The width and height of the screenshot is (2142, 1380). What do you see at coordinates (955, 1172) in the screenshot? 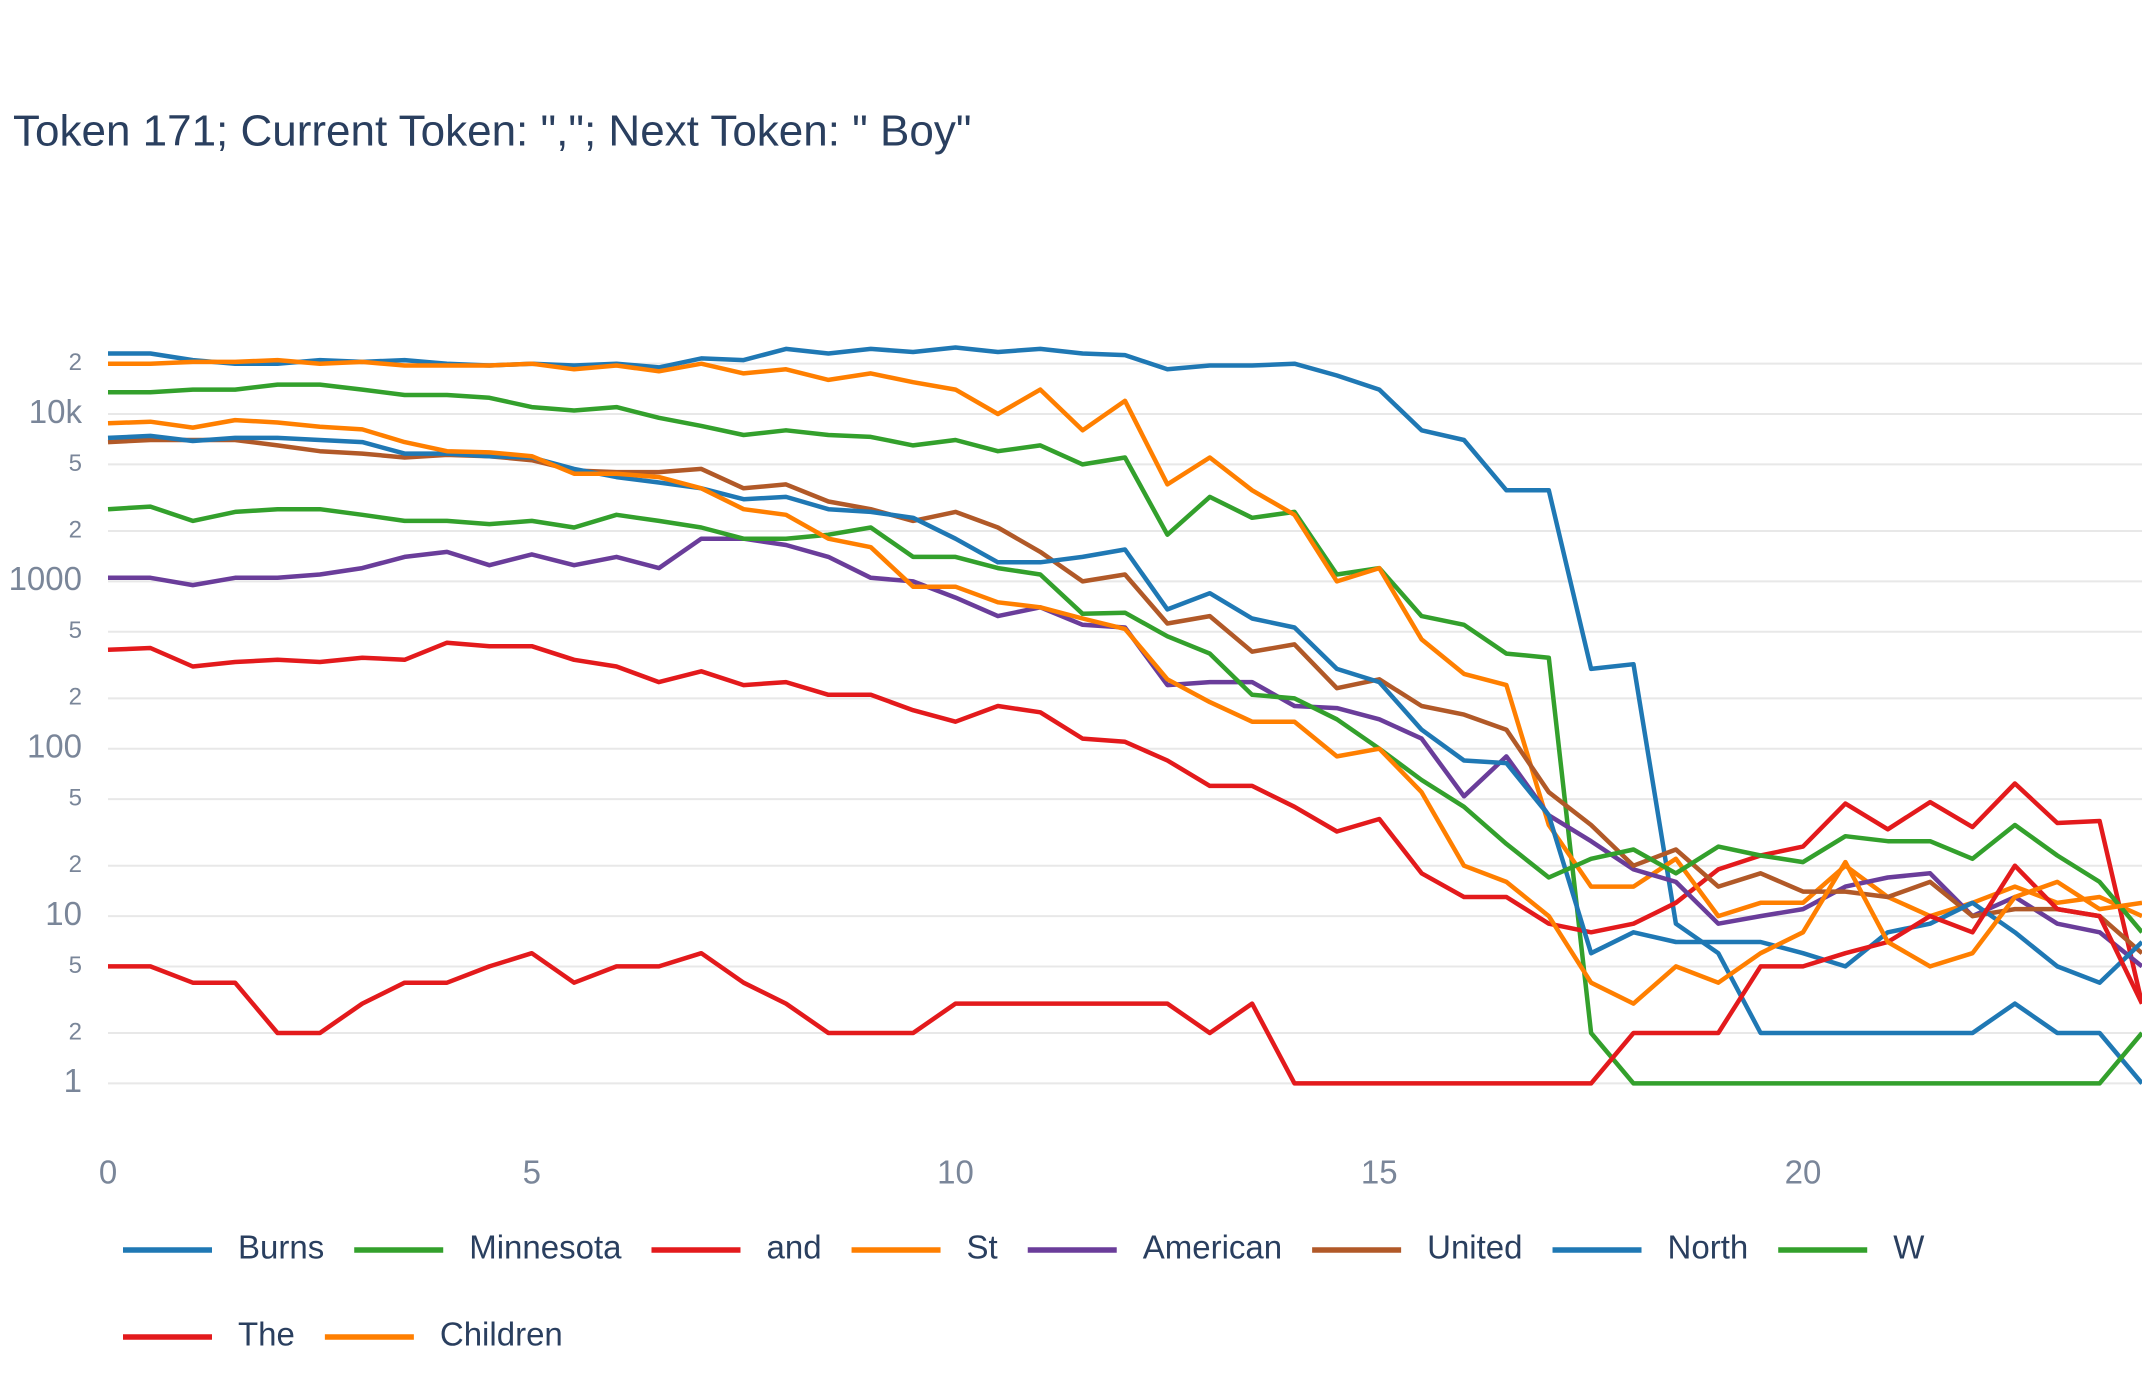
I see `x-tick-label: 10` at bounding box center [955, 1172].